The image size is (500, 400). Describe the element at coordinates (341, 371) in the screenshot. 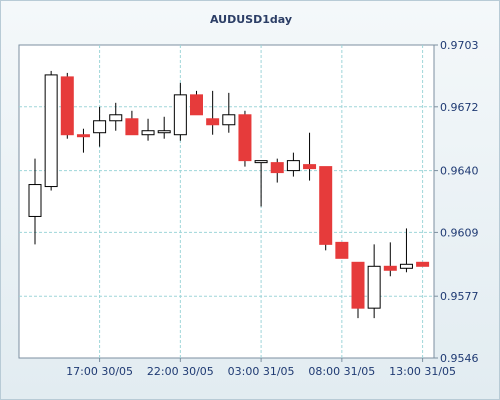

I see `x-tick-label: 08:00 31/05` at that location.